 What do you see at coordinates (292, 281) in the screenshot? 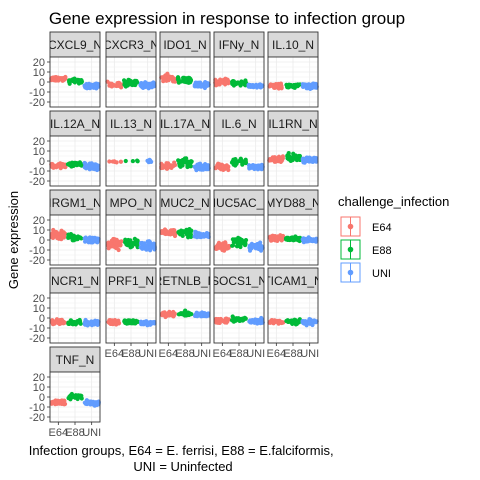
I see `facet-strip-label: TICAM1_N` at bounding box center [292, 281].